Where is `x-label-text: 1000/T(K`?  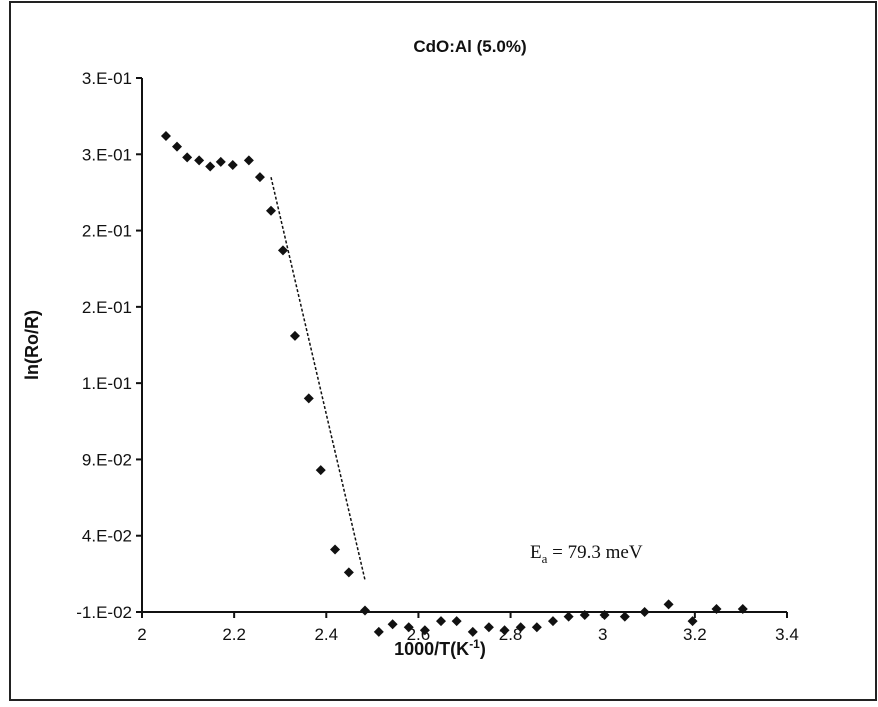 x-label-text: 1000/T(K is located at coordinates (431, 649).